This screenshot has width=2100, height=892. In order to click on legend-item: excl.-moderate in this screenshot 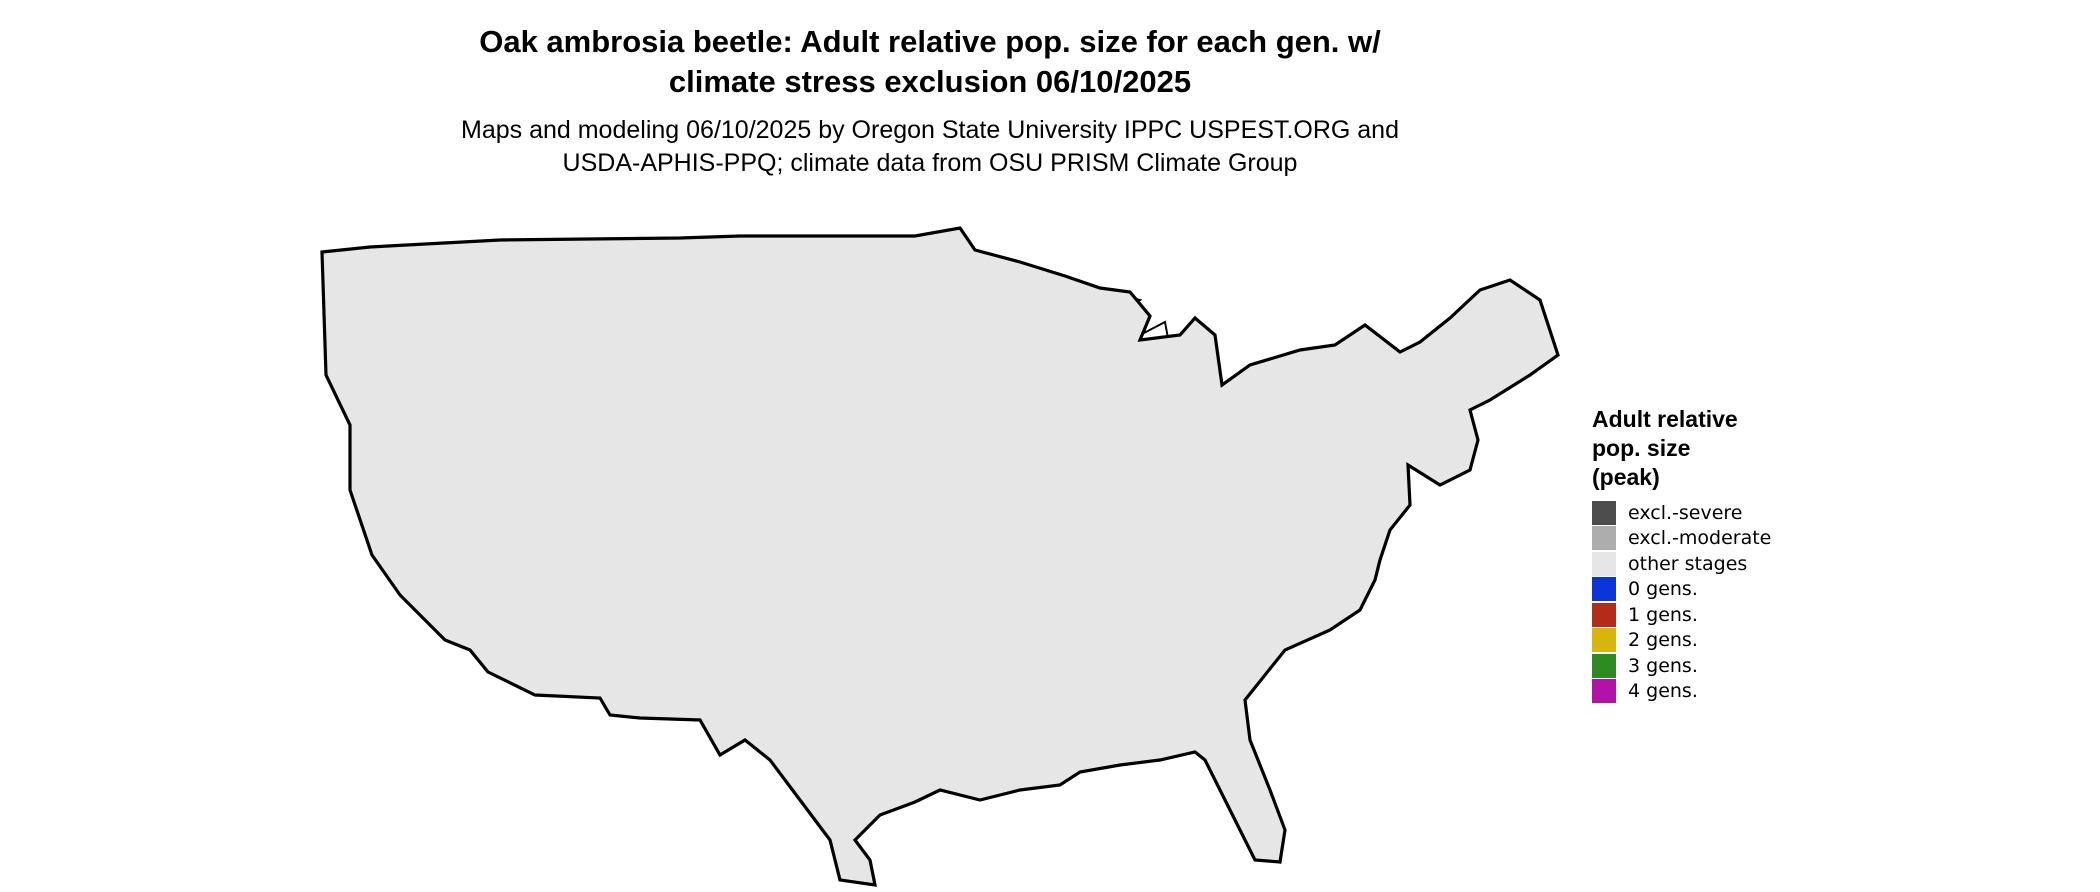, I will do `click(1722, 539)`.